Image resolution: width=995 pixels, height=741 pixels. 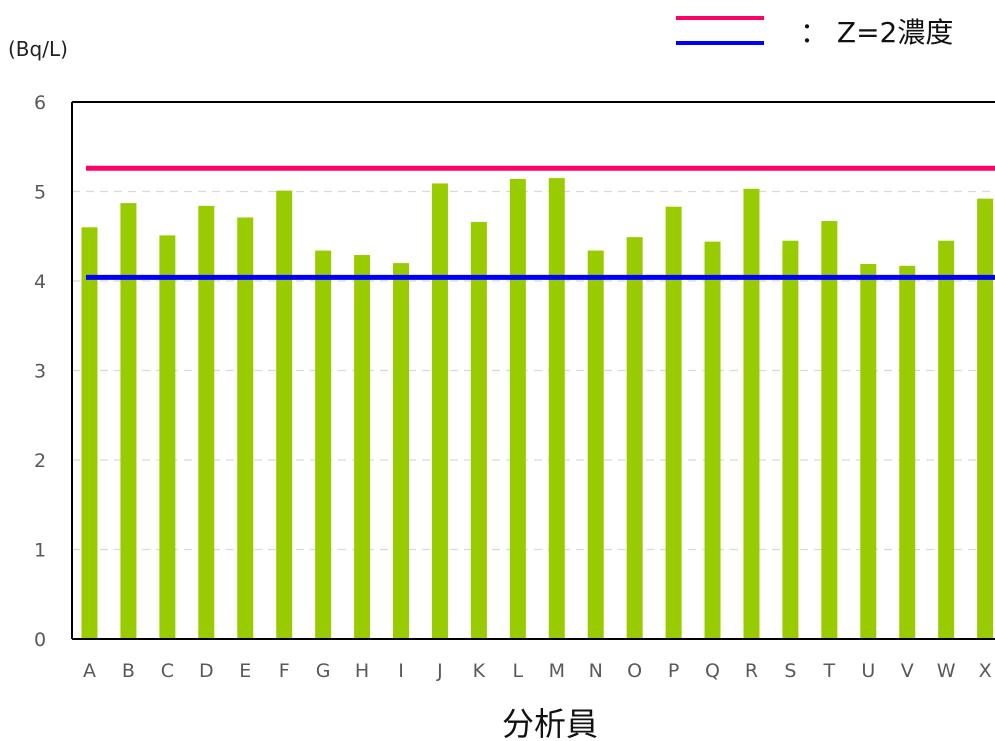 I want to click on bar-J, so click(x=439, y=411).